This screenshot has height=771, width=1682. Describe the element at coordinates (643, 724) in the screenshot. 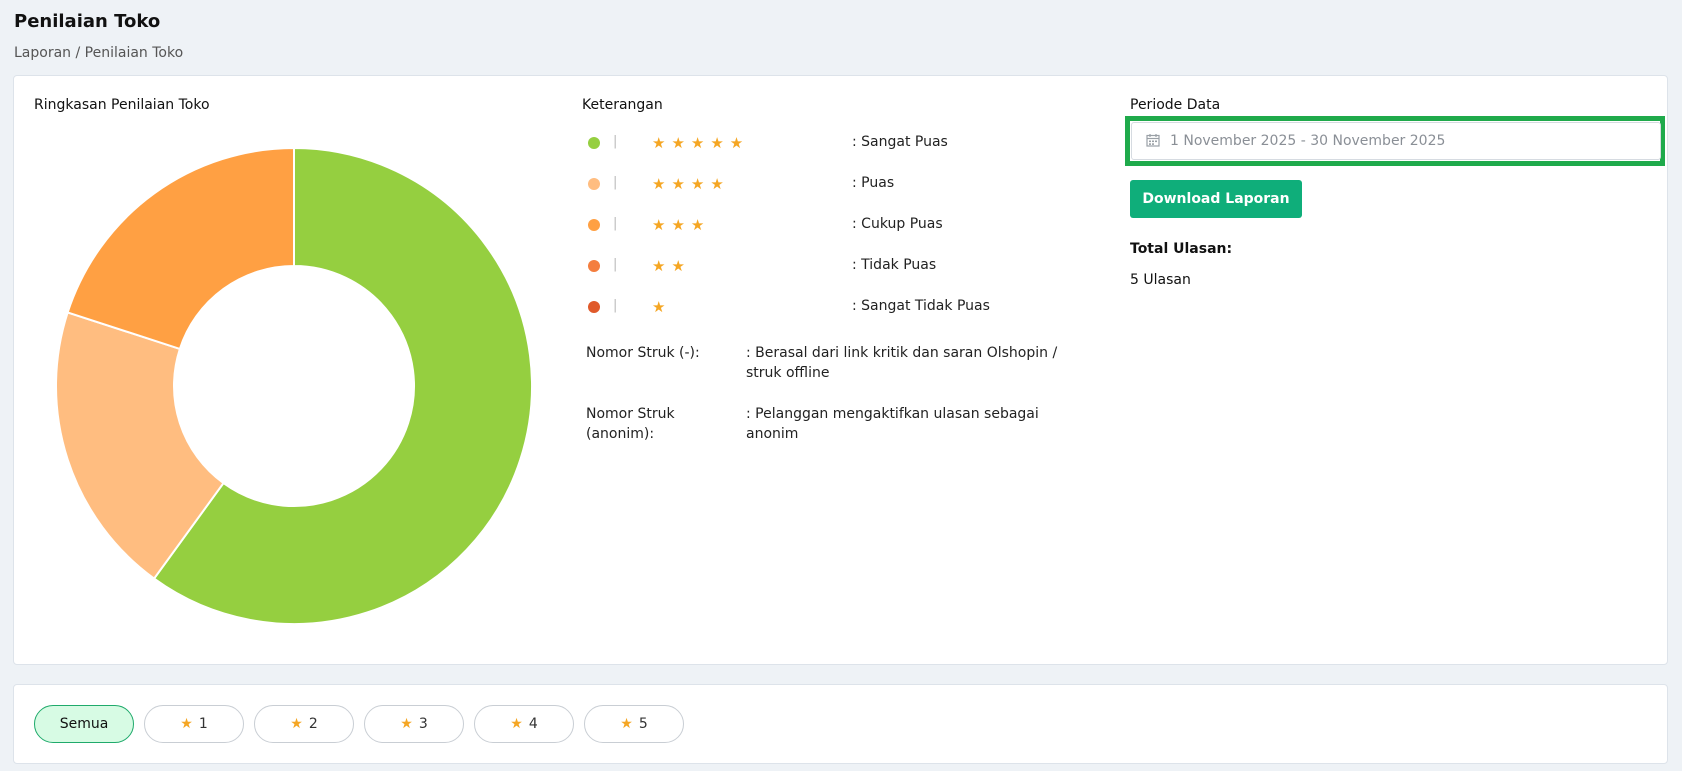

I see `filter-pill-label: 5` at that location.